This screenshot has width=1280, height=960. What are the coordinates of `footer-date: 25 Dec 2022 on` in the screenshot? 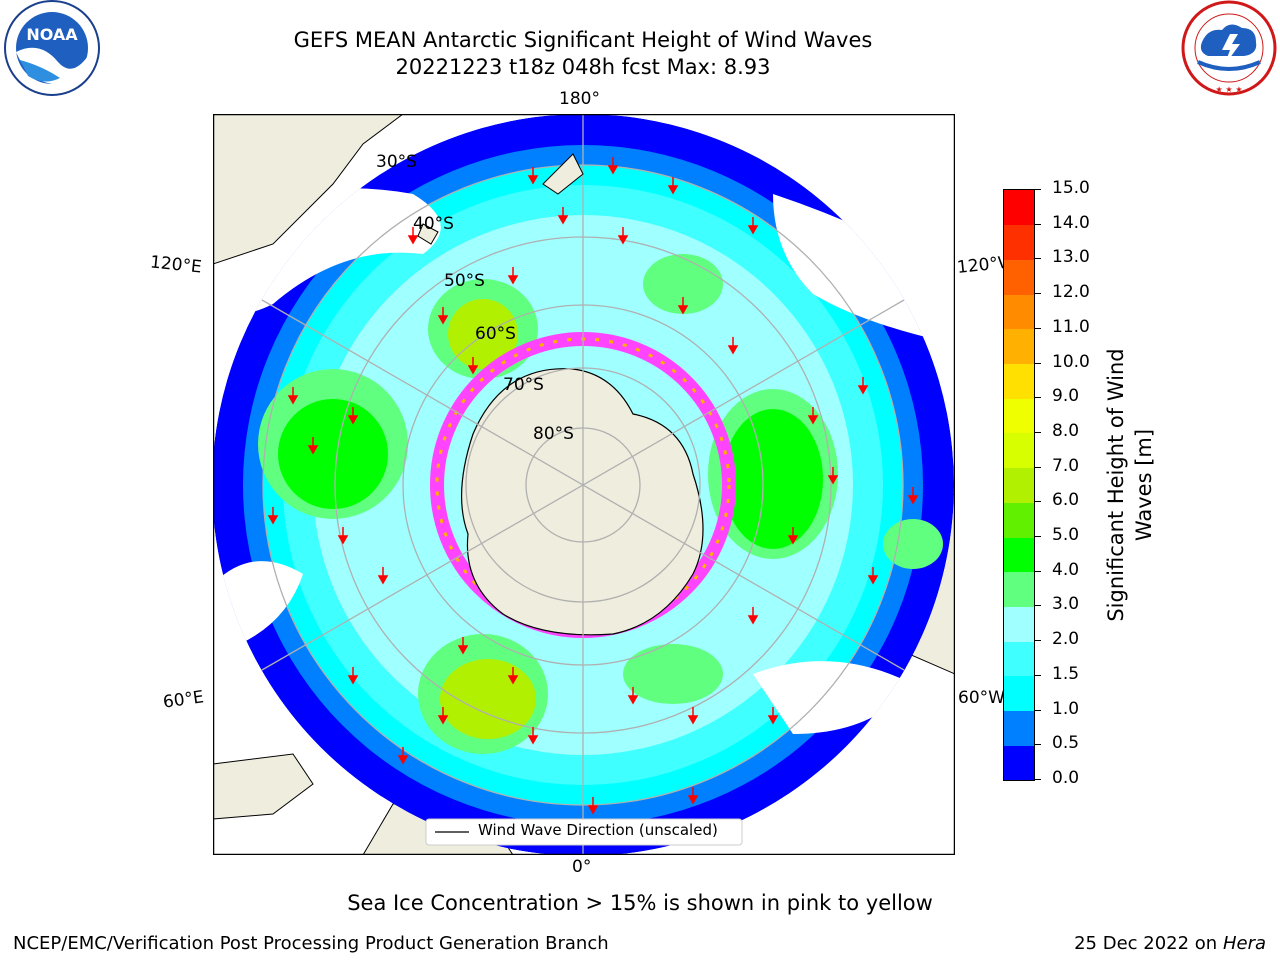 It's located at (1146, 943).